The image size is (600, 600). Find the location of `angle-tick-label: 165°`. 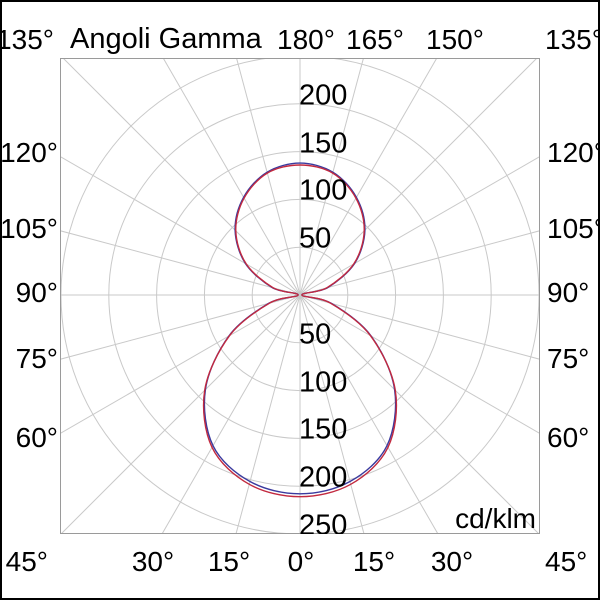

angle-tick-label: 165° is located at coordinates (375, 39).